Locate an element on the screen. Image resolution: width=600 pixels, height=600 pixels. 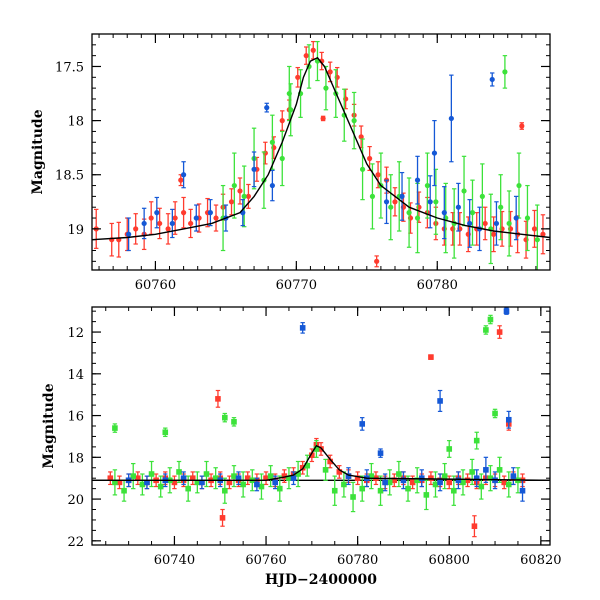
bottom-x-tick-label: 60740 is located at coordinates (174, 560).